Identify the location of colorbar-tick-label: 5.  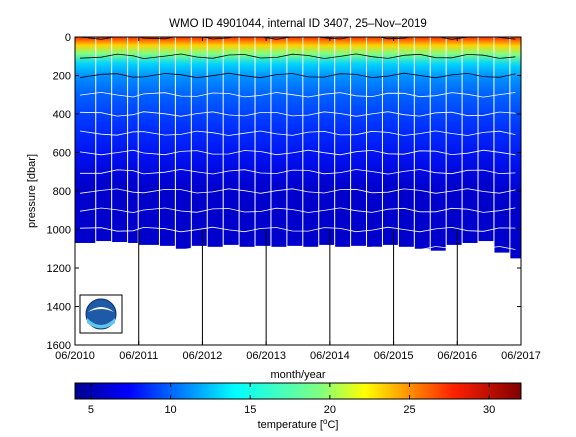
(91, 410).